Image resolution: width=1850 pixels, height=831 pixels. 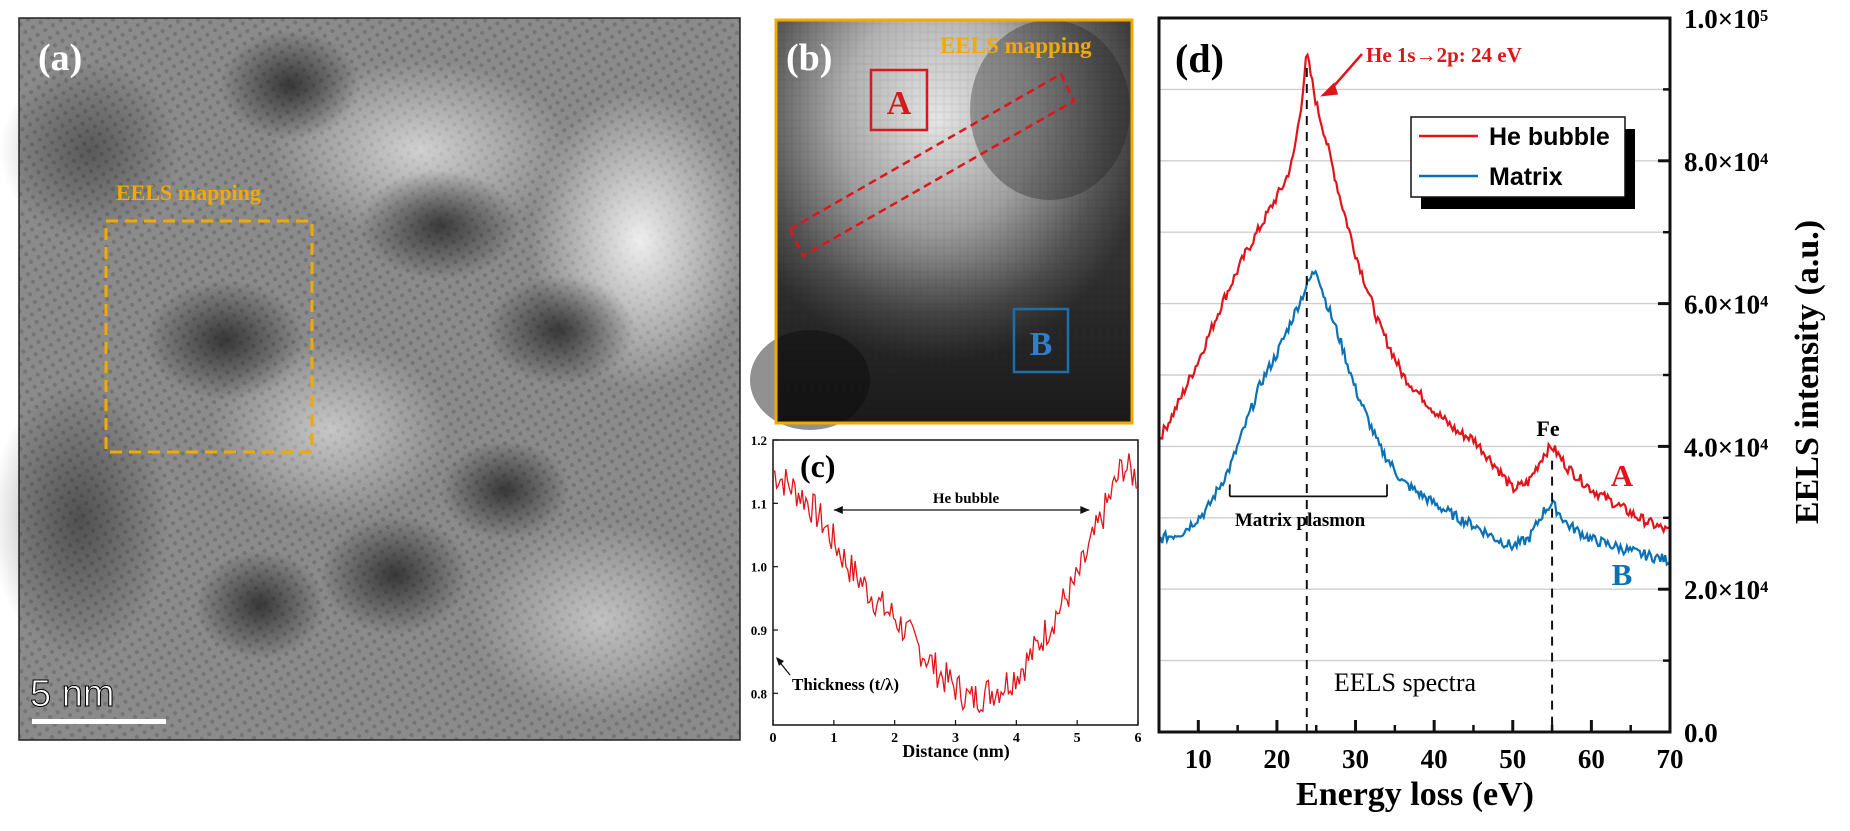 What do you see at coordinates (99, 721) in the screenshot?
I see `scale-bar` at bounding box center [99, 721].